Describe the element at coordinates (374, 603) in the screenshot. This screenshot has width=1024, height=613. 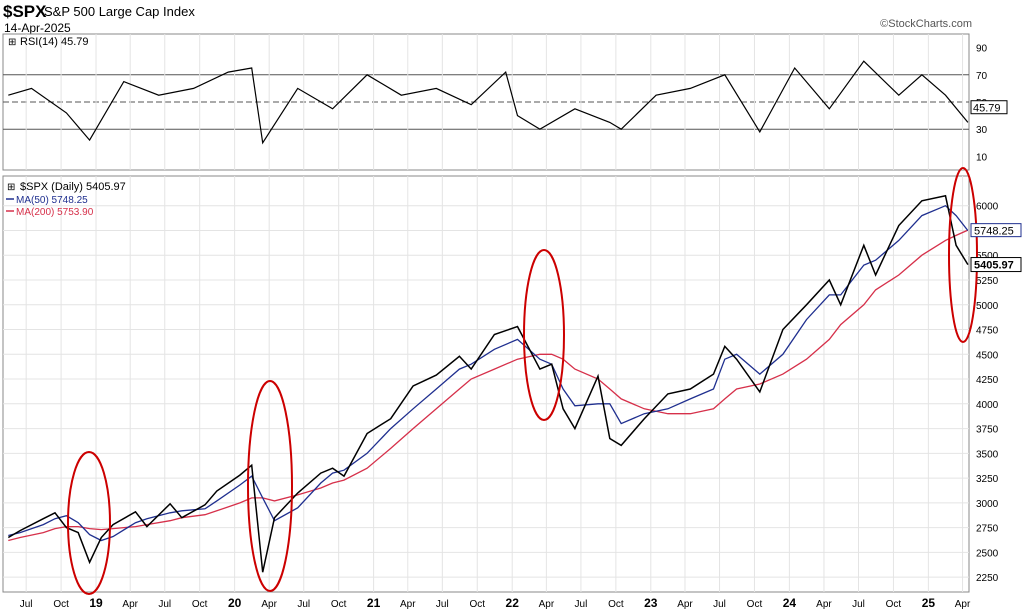
I see `x-tick-label: 21` at that location.